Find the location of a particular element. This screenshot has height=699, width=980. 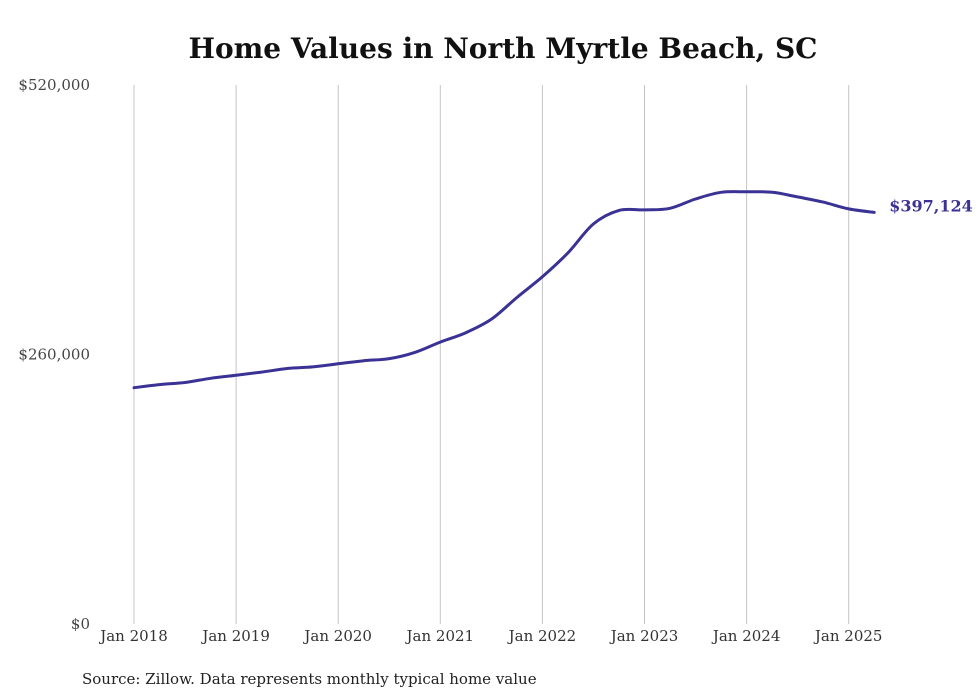

x-tick-label-4: Jan 2022 is located at coordinates (542, 636).